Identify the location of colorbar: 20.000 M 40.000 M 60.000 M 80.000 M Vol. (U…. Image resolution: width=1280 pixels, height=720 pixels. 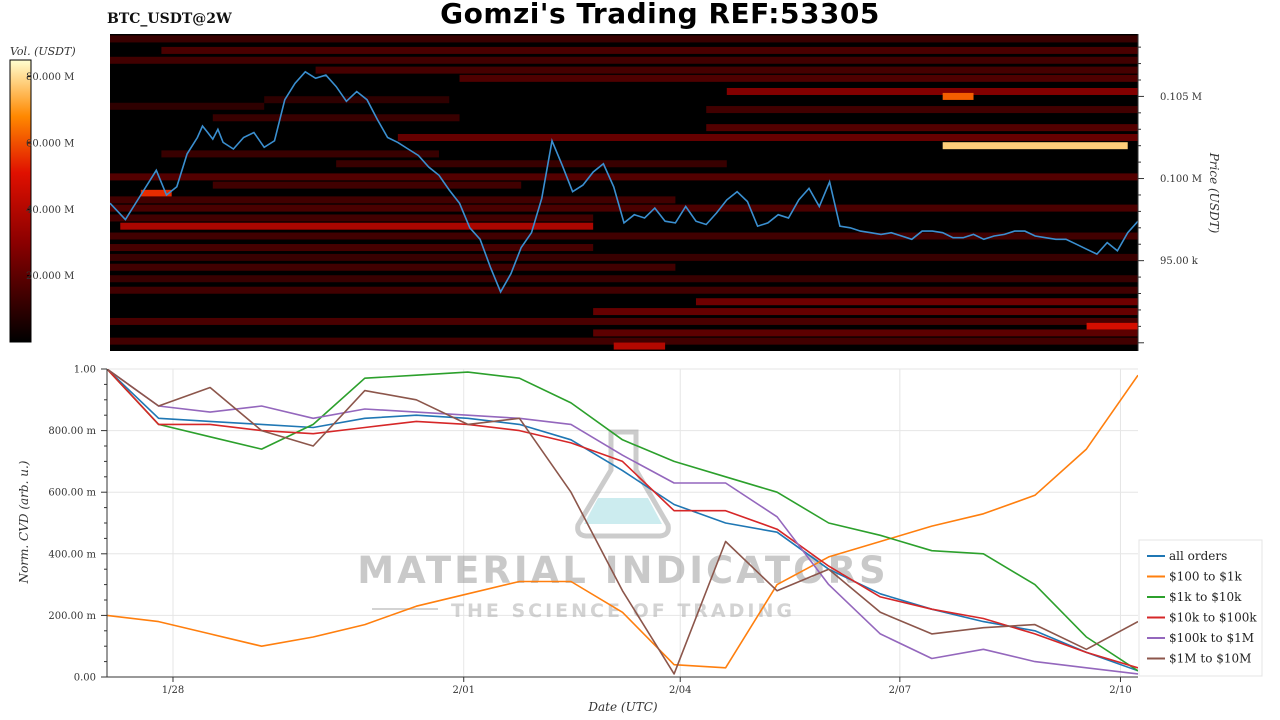
(42, 194).